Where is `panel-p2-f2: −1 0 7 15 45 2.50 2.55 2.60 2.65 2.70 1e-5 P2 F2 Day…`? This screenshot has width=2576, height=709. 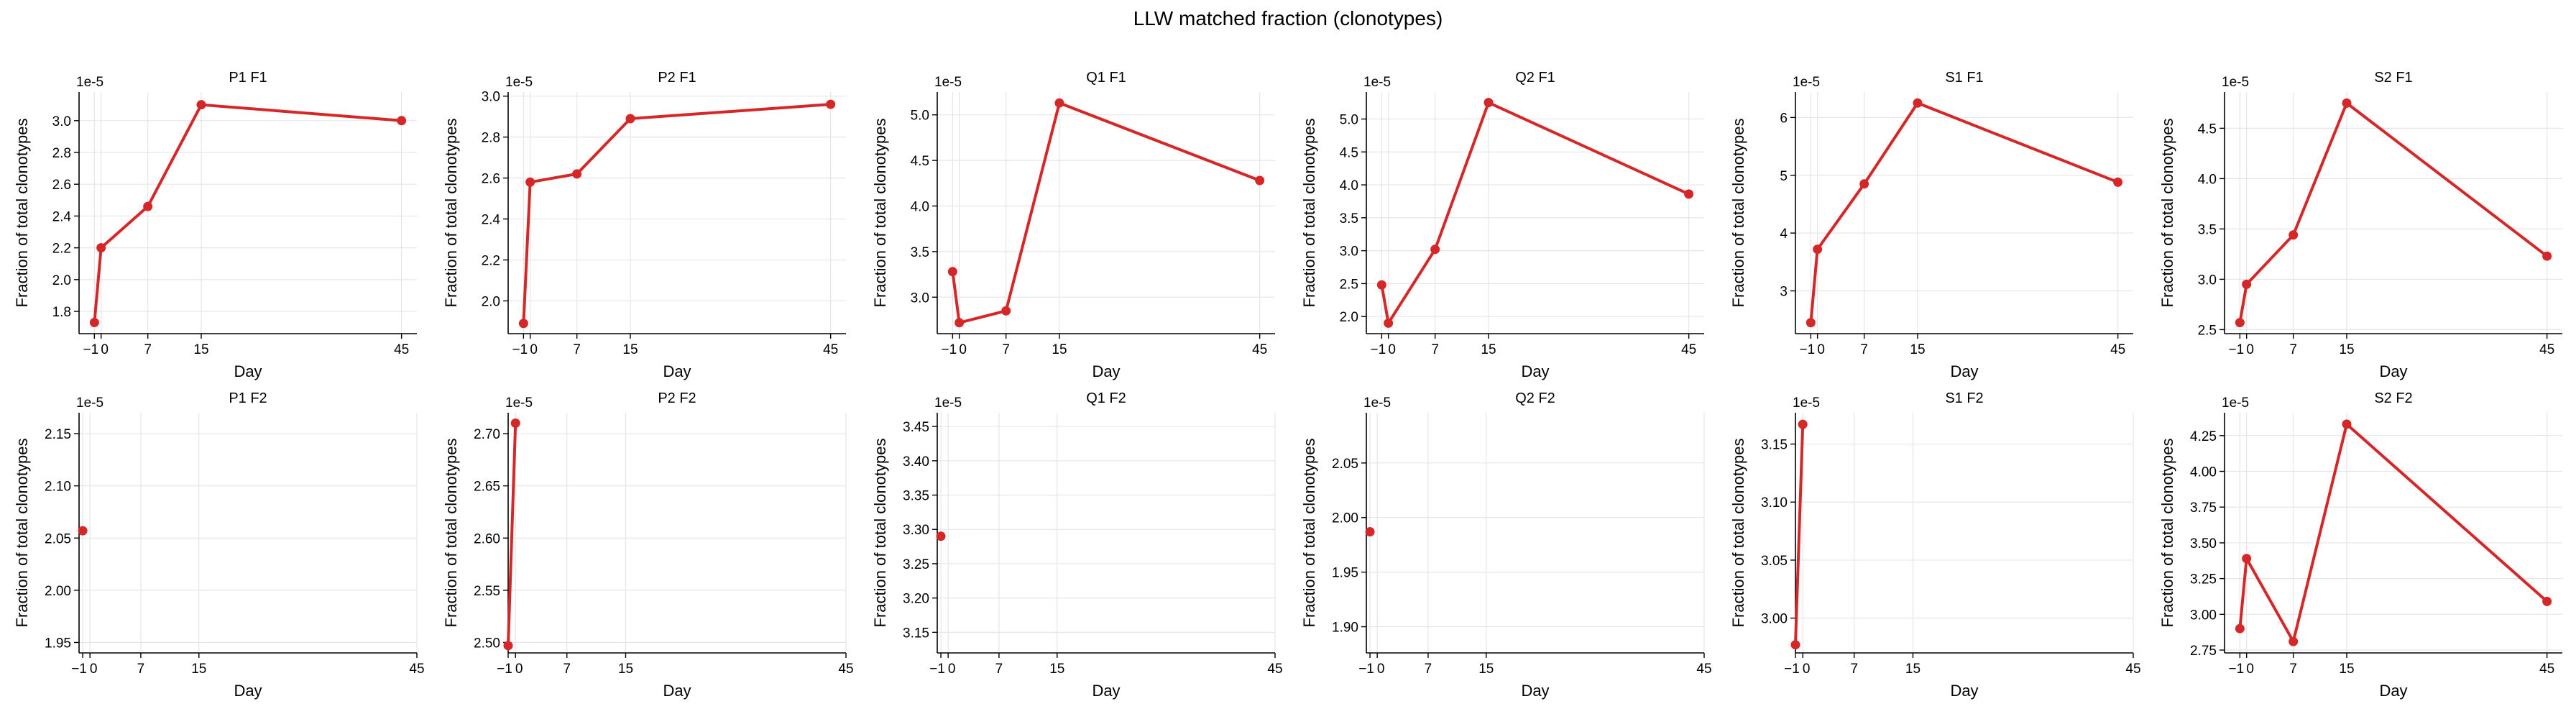 panel-p2-f2: −1 0 7 15 45 2.50 2.55 2.60 2.65 2.70 1e-5 P2 F2 Day… is located at coordinates (648, 545).